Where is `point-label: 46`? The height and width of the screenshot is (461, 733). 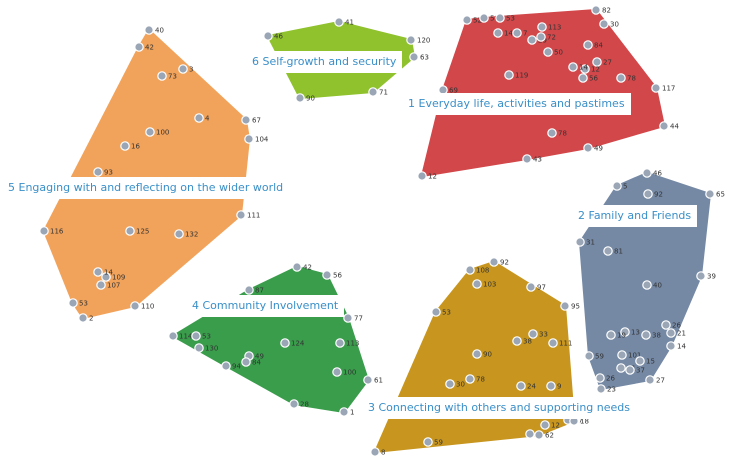
point-label: 46 is located at coordinates (657, 174).